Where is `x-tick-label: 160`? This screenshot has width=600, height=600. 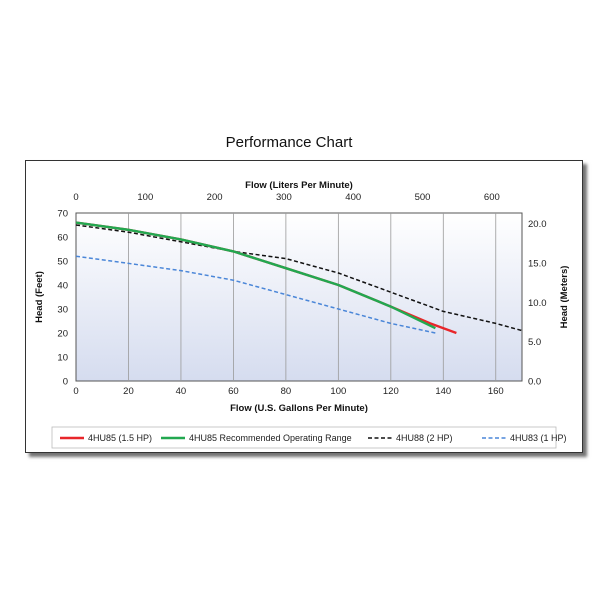
x-tick-label: 160 is located at coordinates (496, 391).